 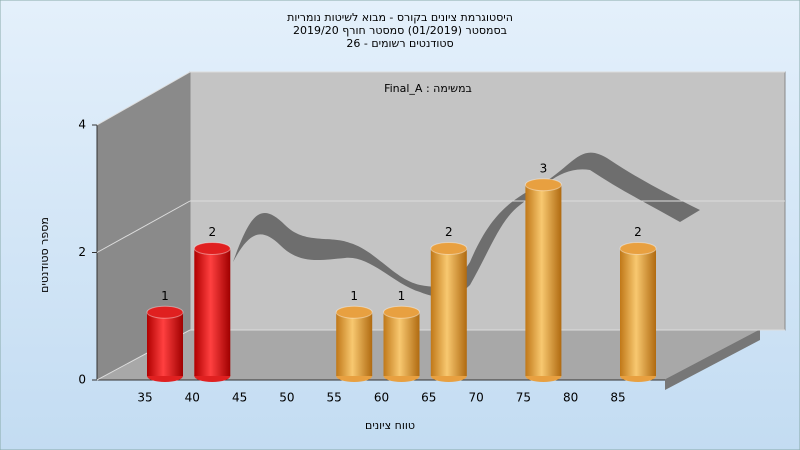 What do you see at coordinates (144, 398) in the screenshot?
I see `x-tick-label: 35` at bounding box center [144, 398].